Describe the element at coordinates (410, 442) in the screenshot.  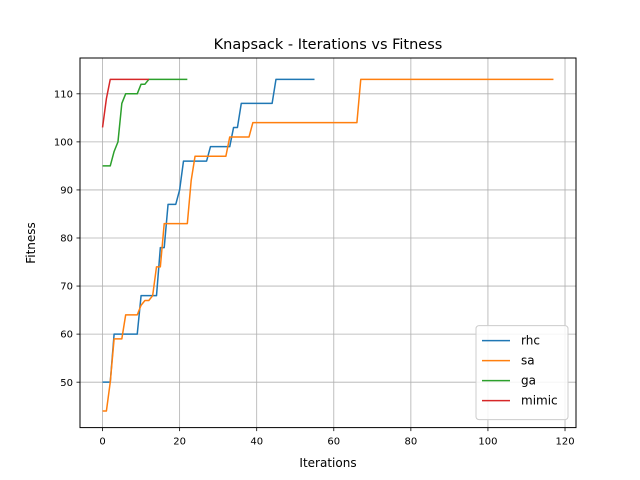
I see `x-tick-label: 80` at that location.